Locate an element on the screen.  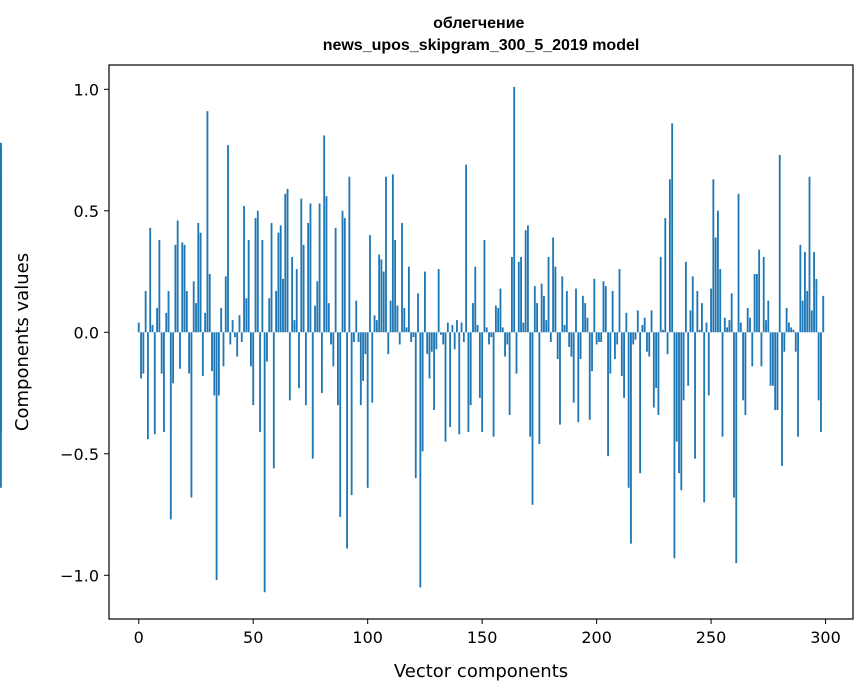
chart-title-line-1: облегчение is located at coordinates (478, 23).